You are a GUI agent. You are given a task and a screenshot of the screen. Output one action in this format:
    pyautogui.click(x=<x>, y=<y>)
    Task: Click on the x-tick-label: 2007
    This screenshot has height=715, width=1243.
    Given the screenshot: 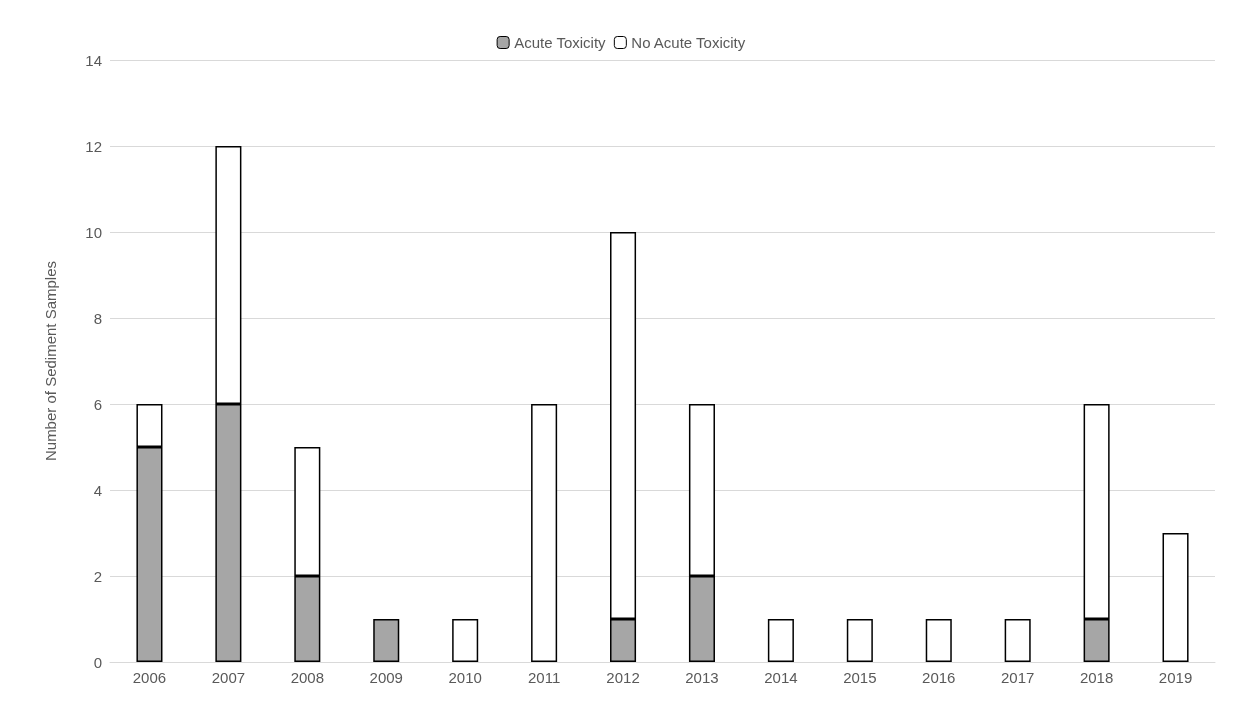 What is the action you would take?
    pyautogui.click(x=228, y=677)
    